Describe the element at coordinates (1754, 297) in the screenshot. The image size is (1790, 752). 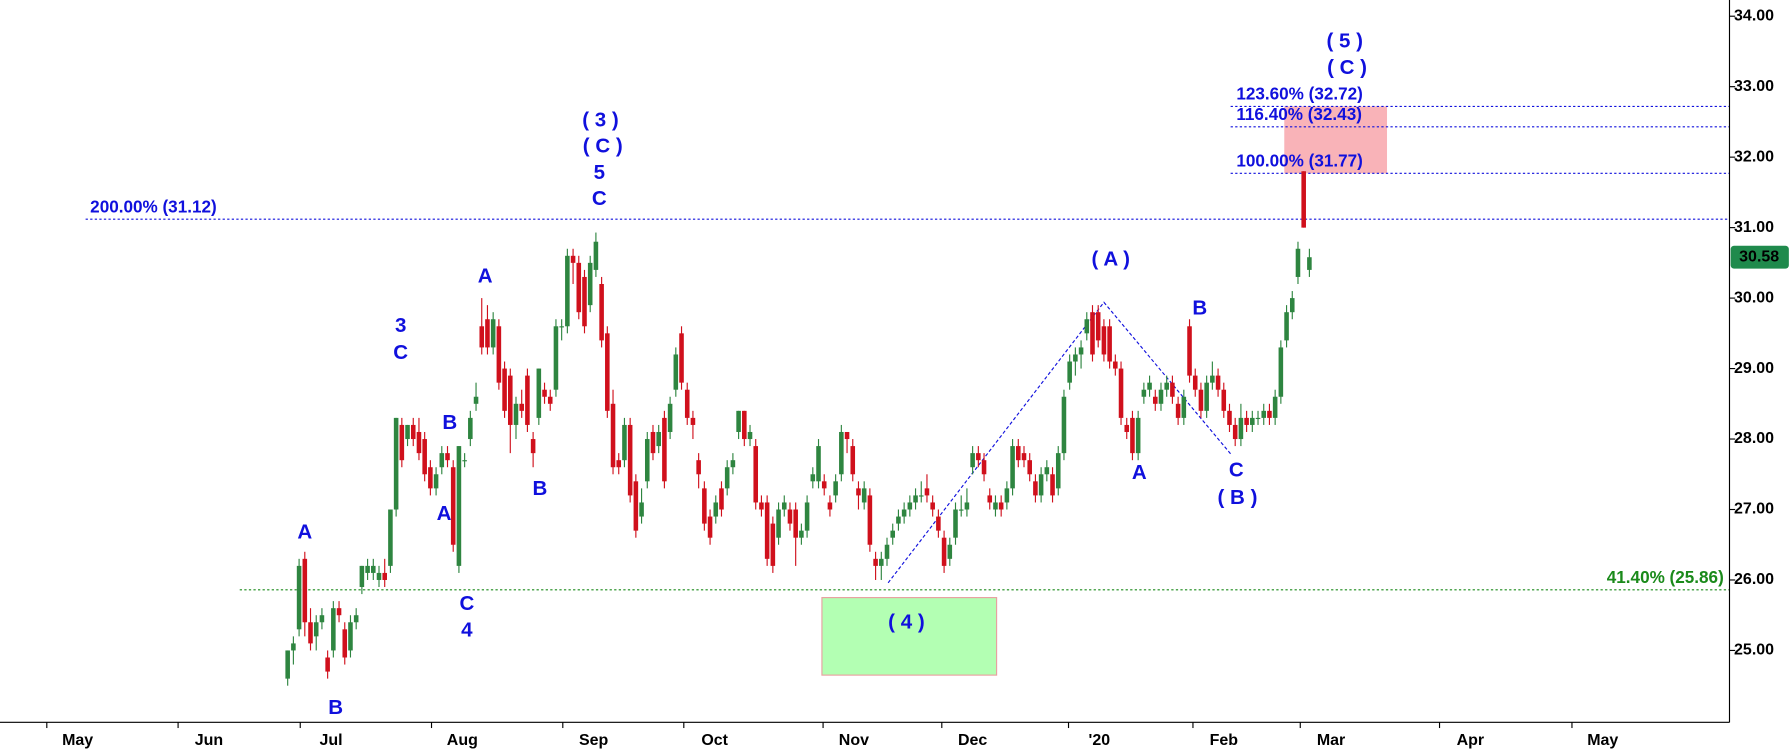
I see `y-tick-label: 30.00` at that location.